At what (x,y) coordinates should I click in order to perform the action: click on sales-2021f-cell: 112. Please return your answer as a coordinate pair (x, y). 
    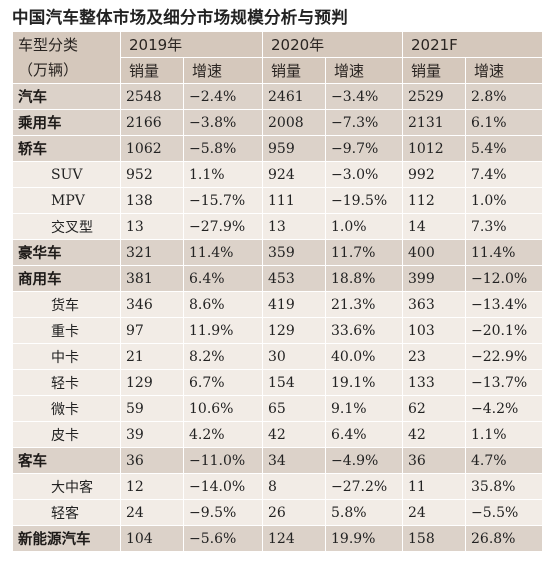
    Looking at the image, I should click on (434, 200).